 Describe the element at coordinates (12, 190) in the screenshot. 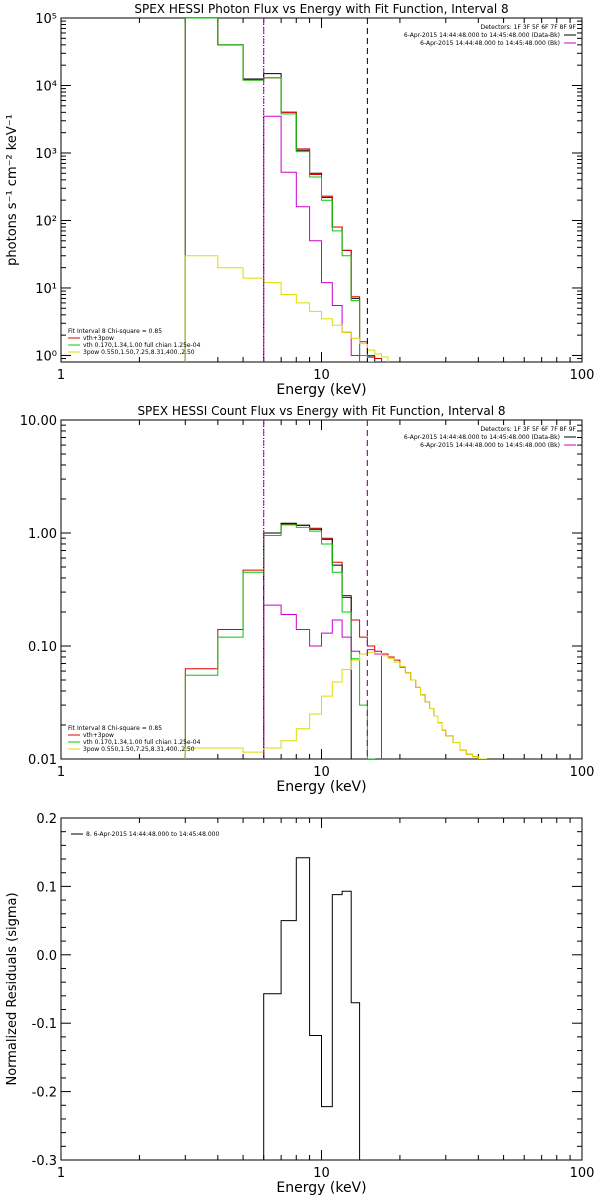

I see `y-axis-label: photons s⁻¹ cm⁻² keV⁻¹` at that location.